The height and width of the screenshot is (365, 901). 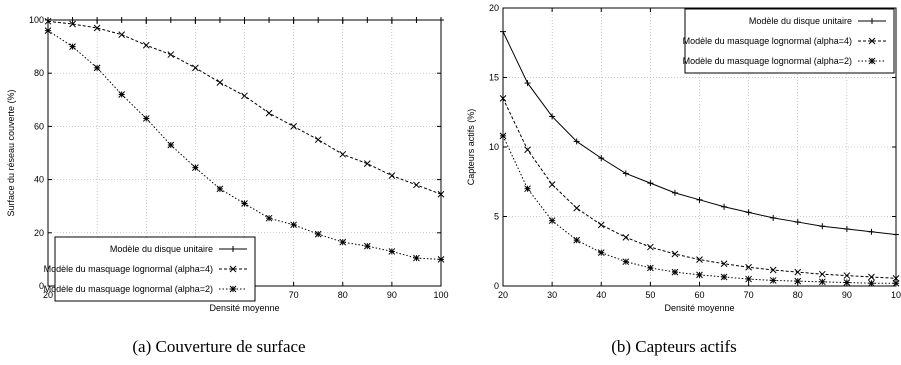 I want to click on x-tick-label: 30, so click(x=552, y=295).